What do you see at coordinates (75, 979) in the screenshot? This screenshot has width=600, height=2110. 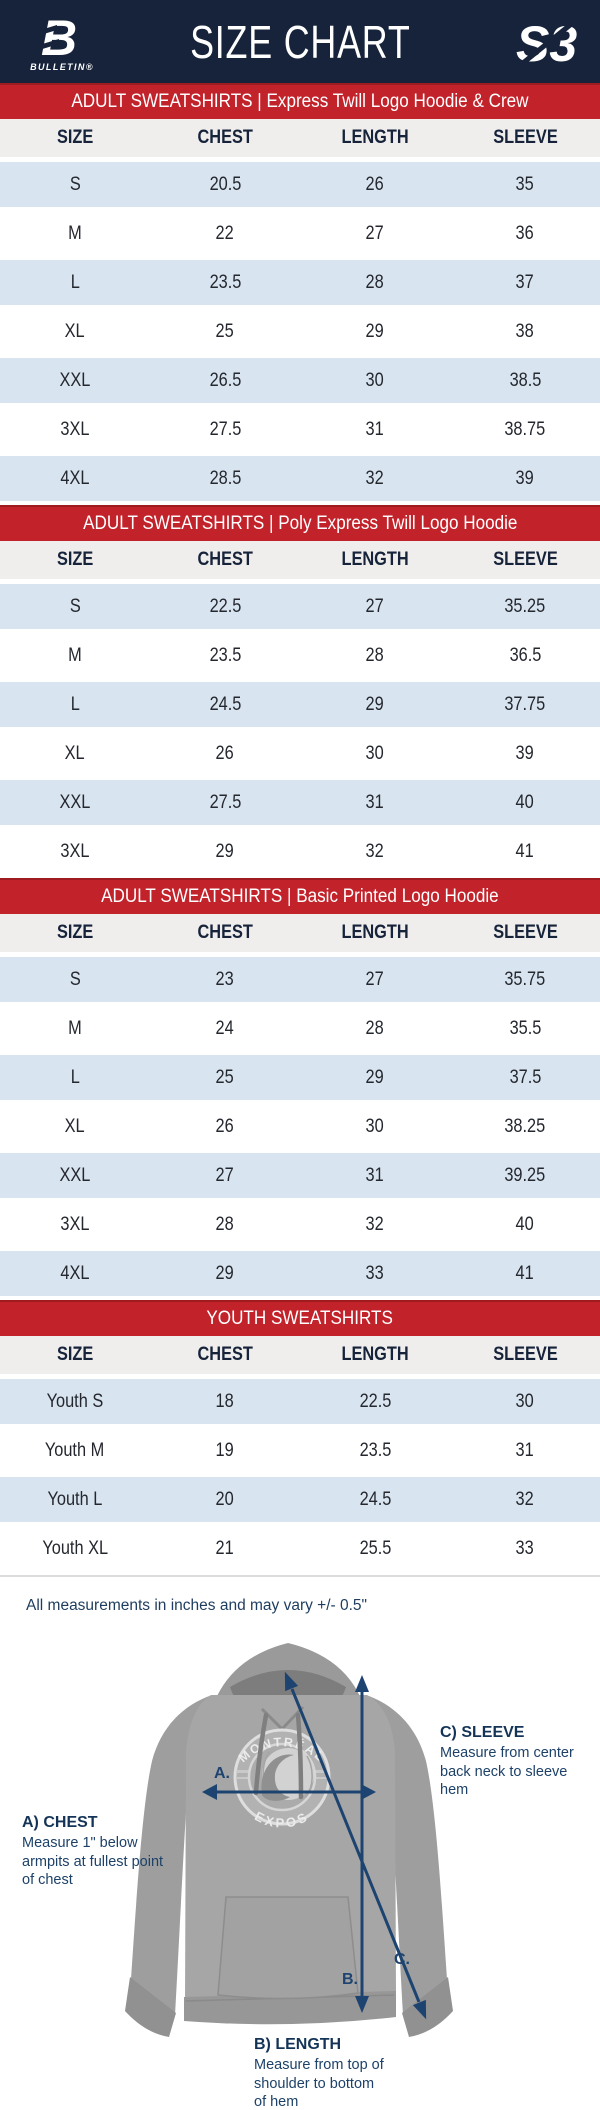 I see `size-cell: S` at bounding box center [75, 979].